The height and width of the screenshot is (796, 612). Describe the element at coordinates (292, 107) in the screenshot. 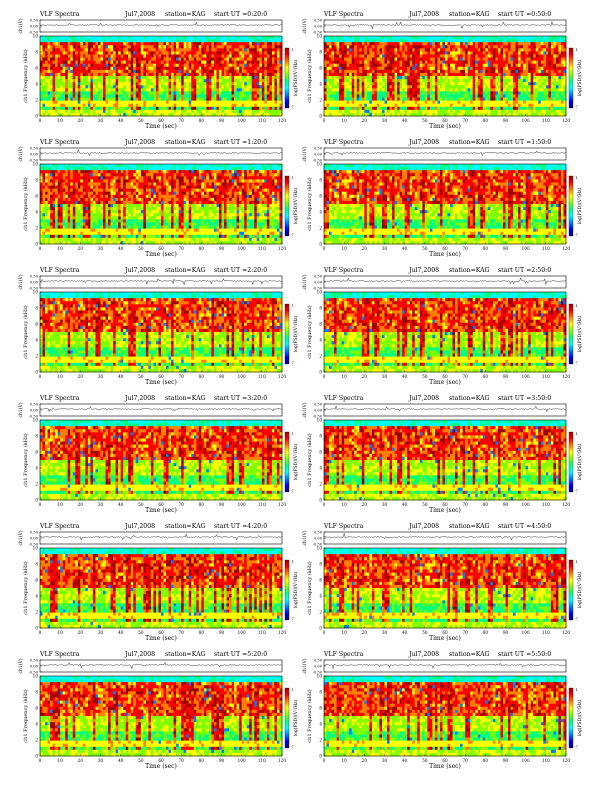

I see `colorbar-tick-bottom: -7` at that location.